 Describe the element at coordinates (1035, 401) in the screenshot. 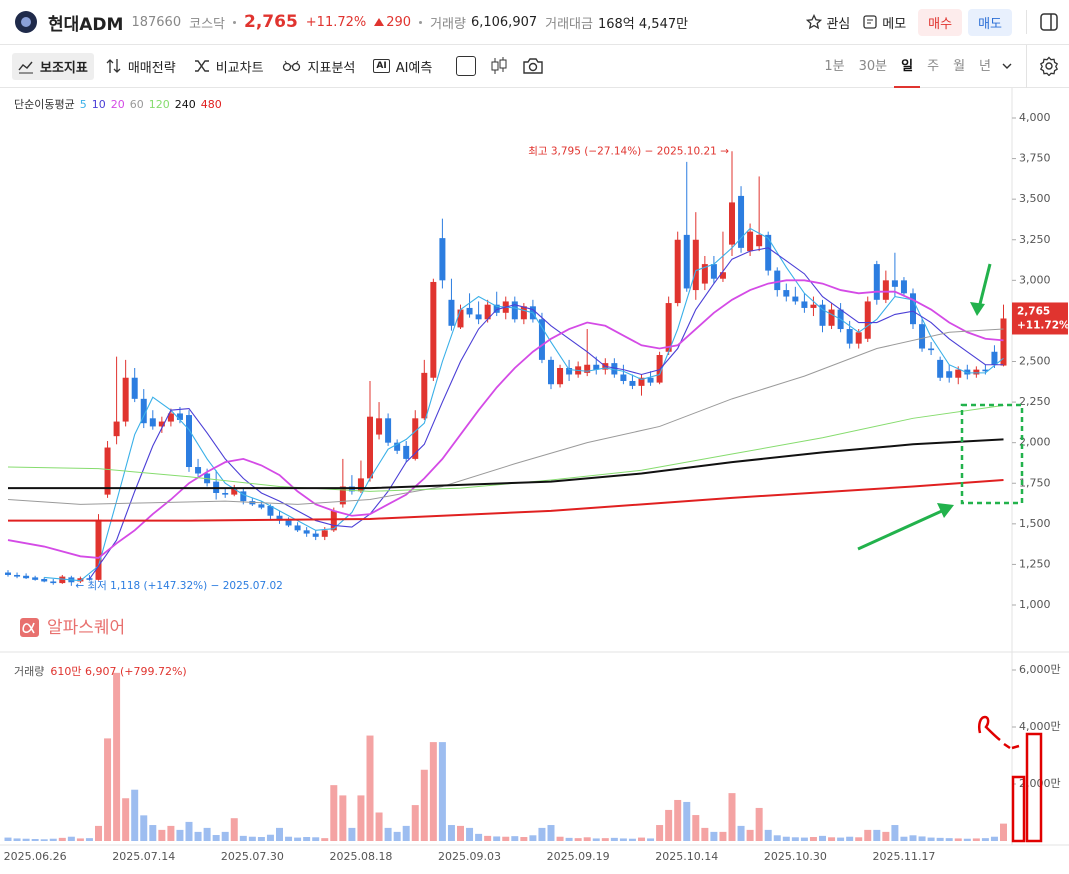

I see `y-tick-label: 2,250` at that location.